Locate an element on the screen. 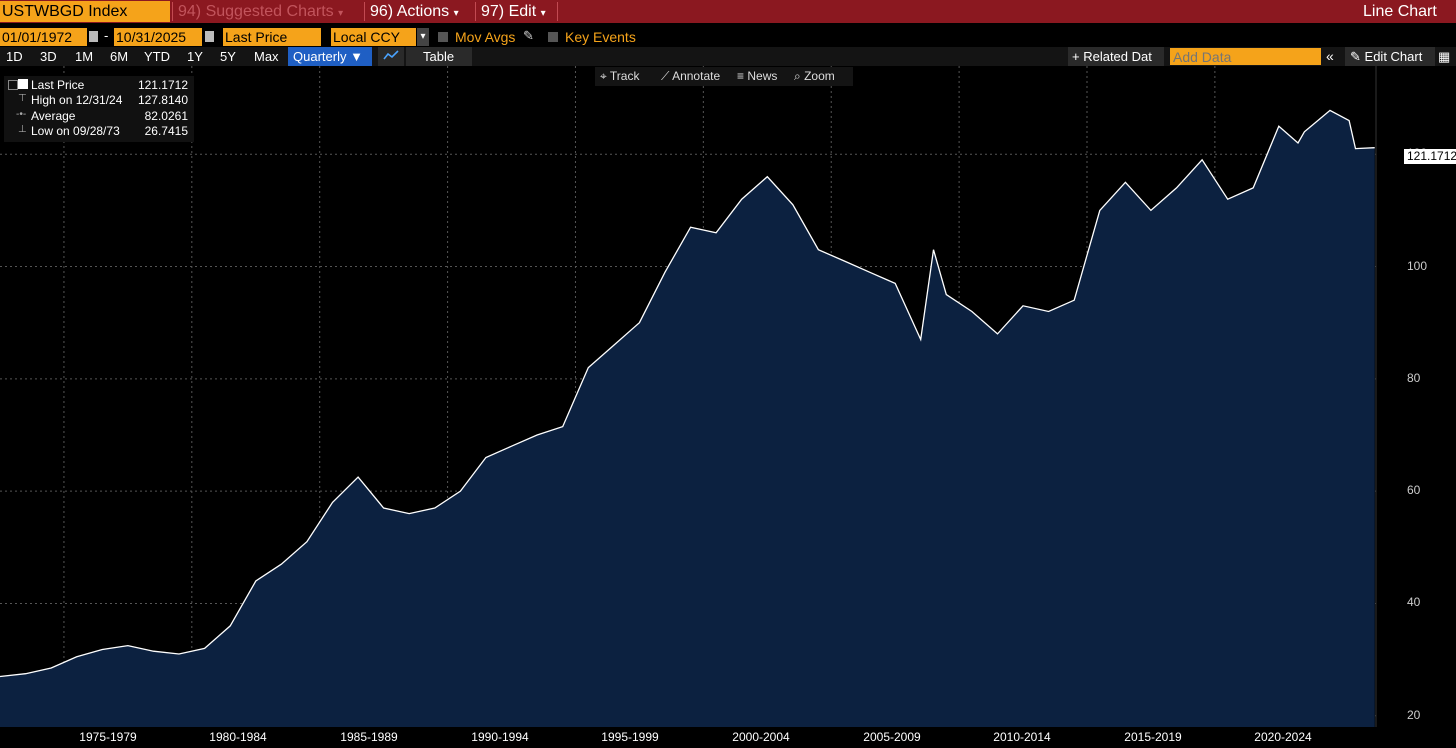  add-data-input is located at coordinates (1245, 56).